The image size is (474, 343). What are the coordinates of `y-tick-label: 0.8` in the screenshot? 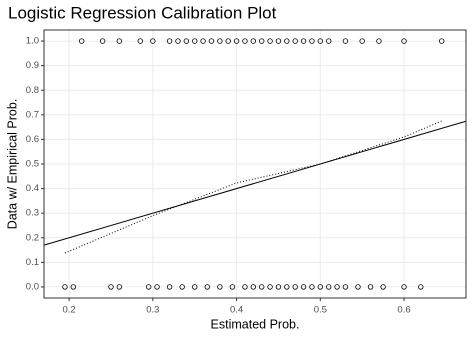 It's located at (32, 90).